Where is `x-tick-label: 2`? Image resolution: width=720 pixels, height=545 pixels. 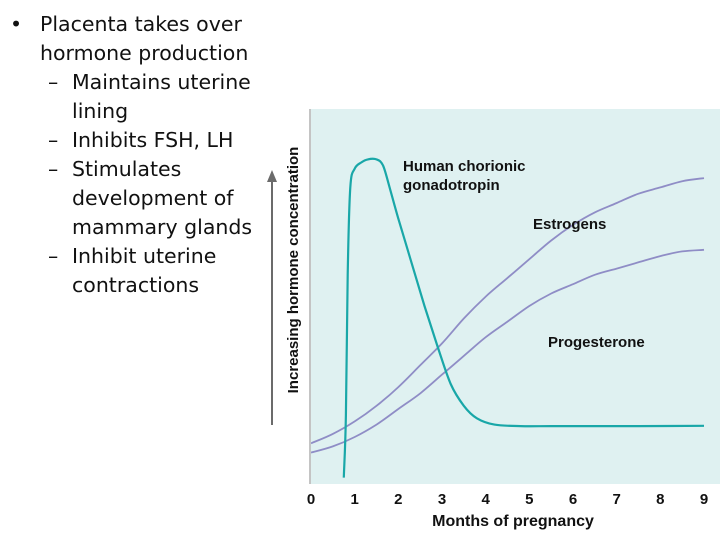 x-tick-label: 2 is located at coordinates (398, 499).